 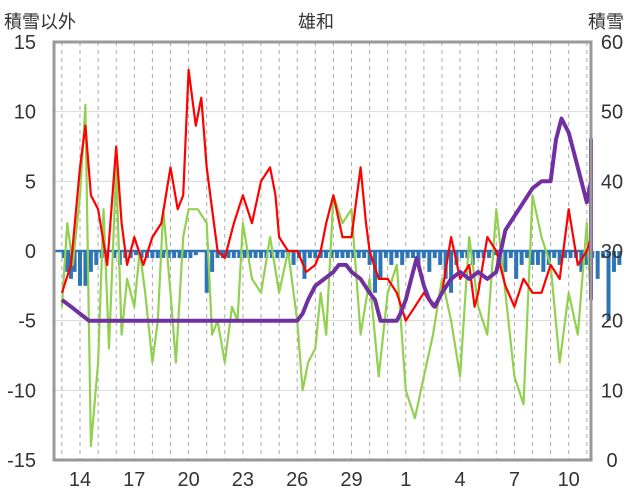 What do you see at coordinates (612, 113) in the screenshot?
I see `right-tick-label: 50` at bounding box center [612, 113].